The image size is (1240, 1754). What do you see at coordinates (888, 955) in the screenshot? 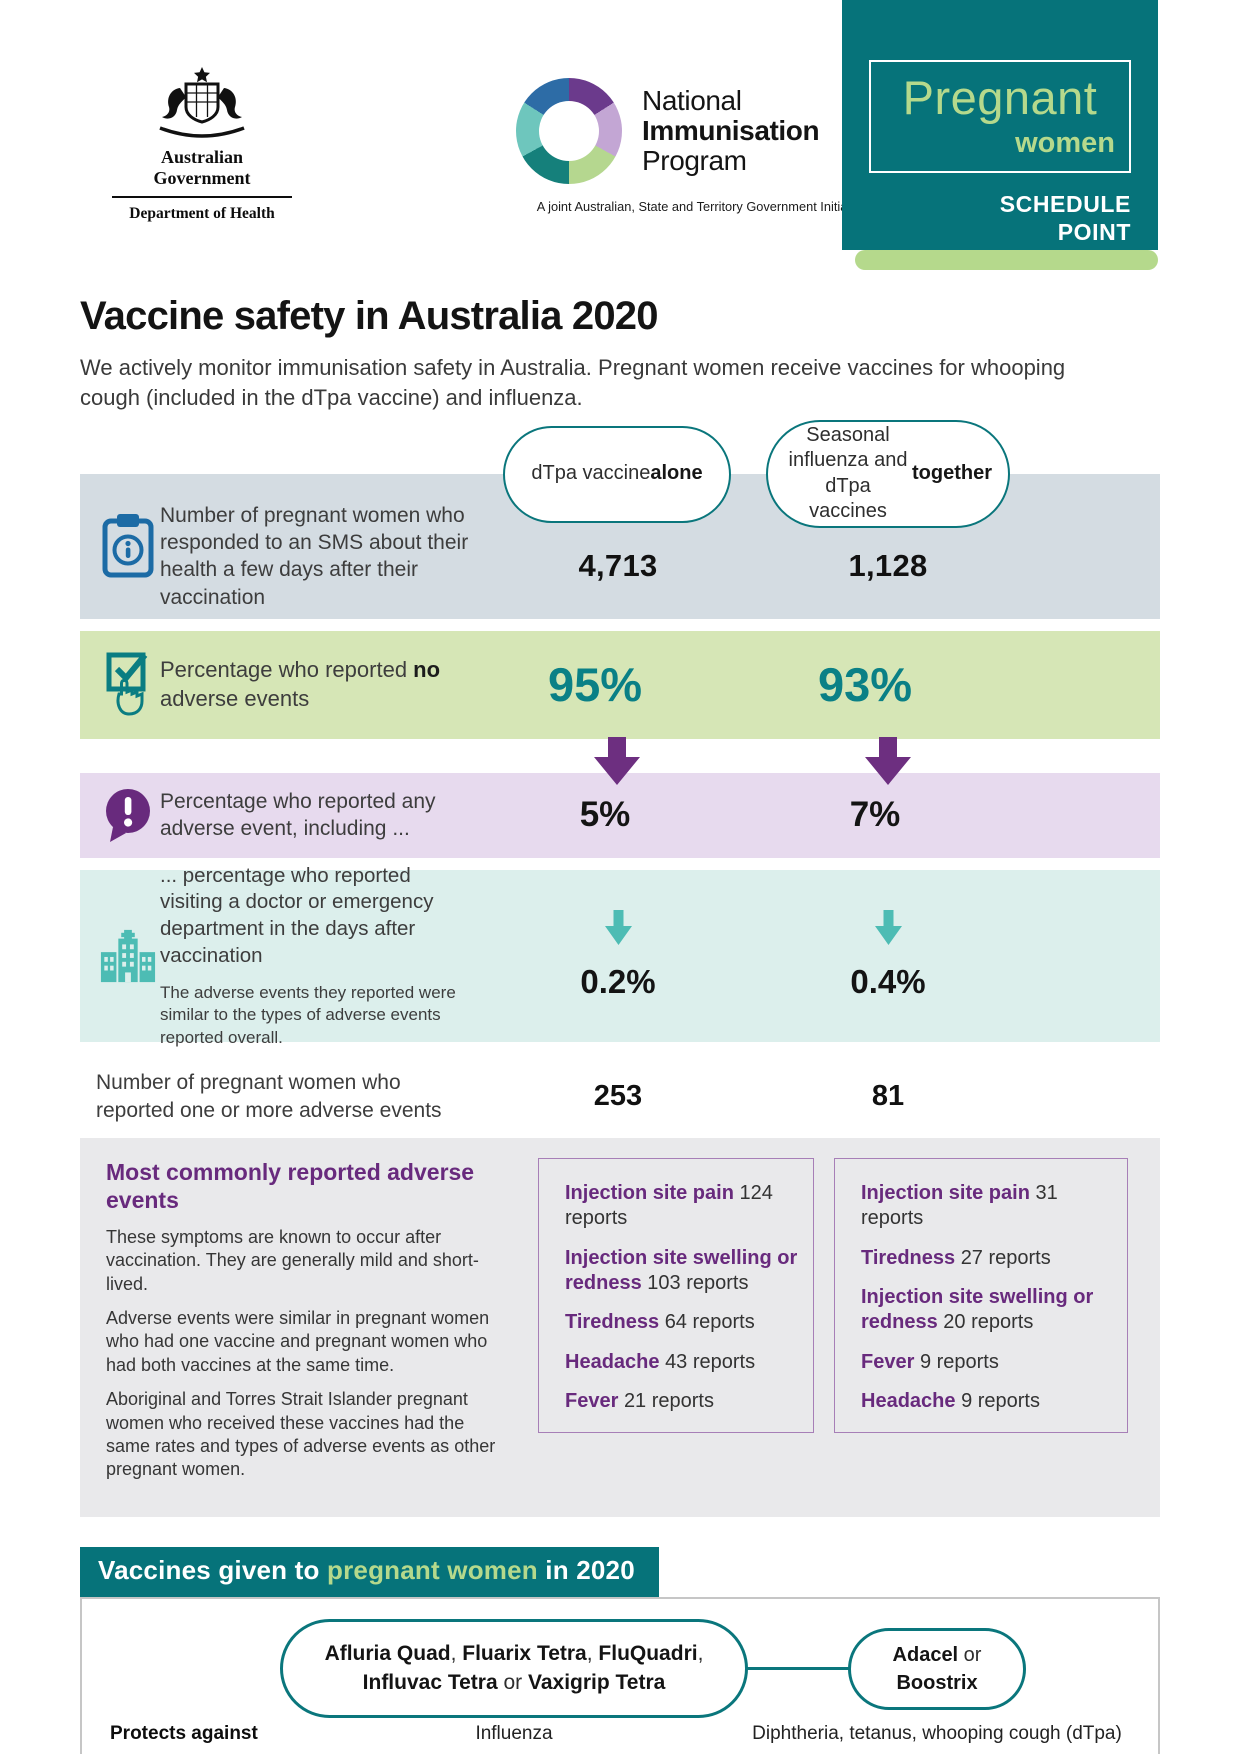
I see `value-together: 0.4%` at bounding box center [888, 955].